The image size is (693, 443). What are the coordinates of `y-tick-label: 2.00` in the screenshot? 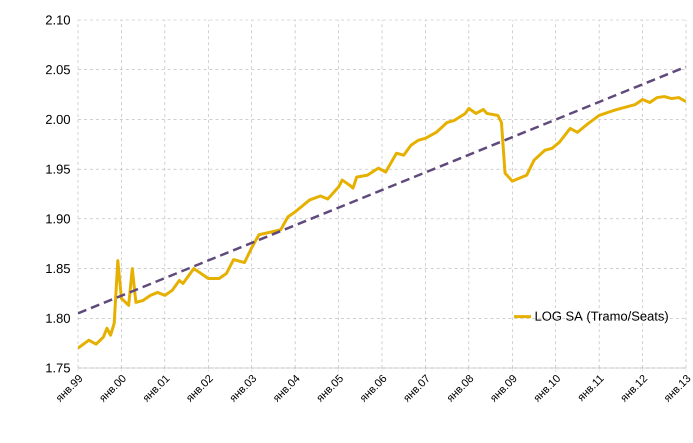 It's located at (58, 119).